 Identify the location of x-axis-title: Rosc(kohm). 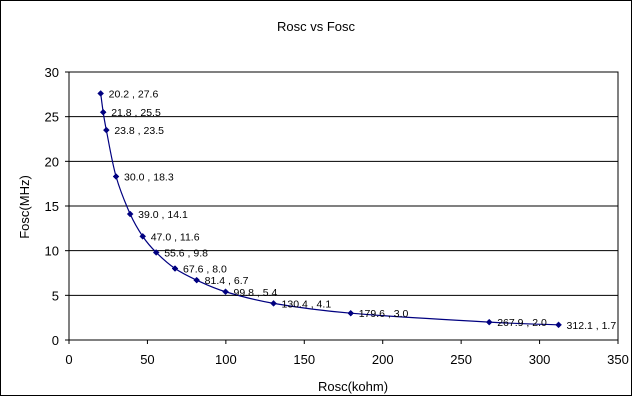
(353, 386).